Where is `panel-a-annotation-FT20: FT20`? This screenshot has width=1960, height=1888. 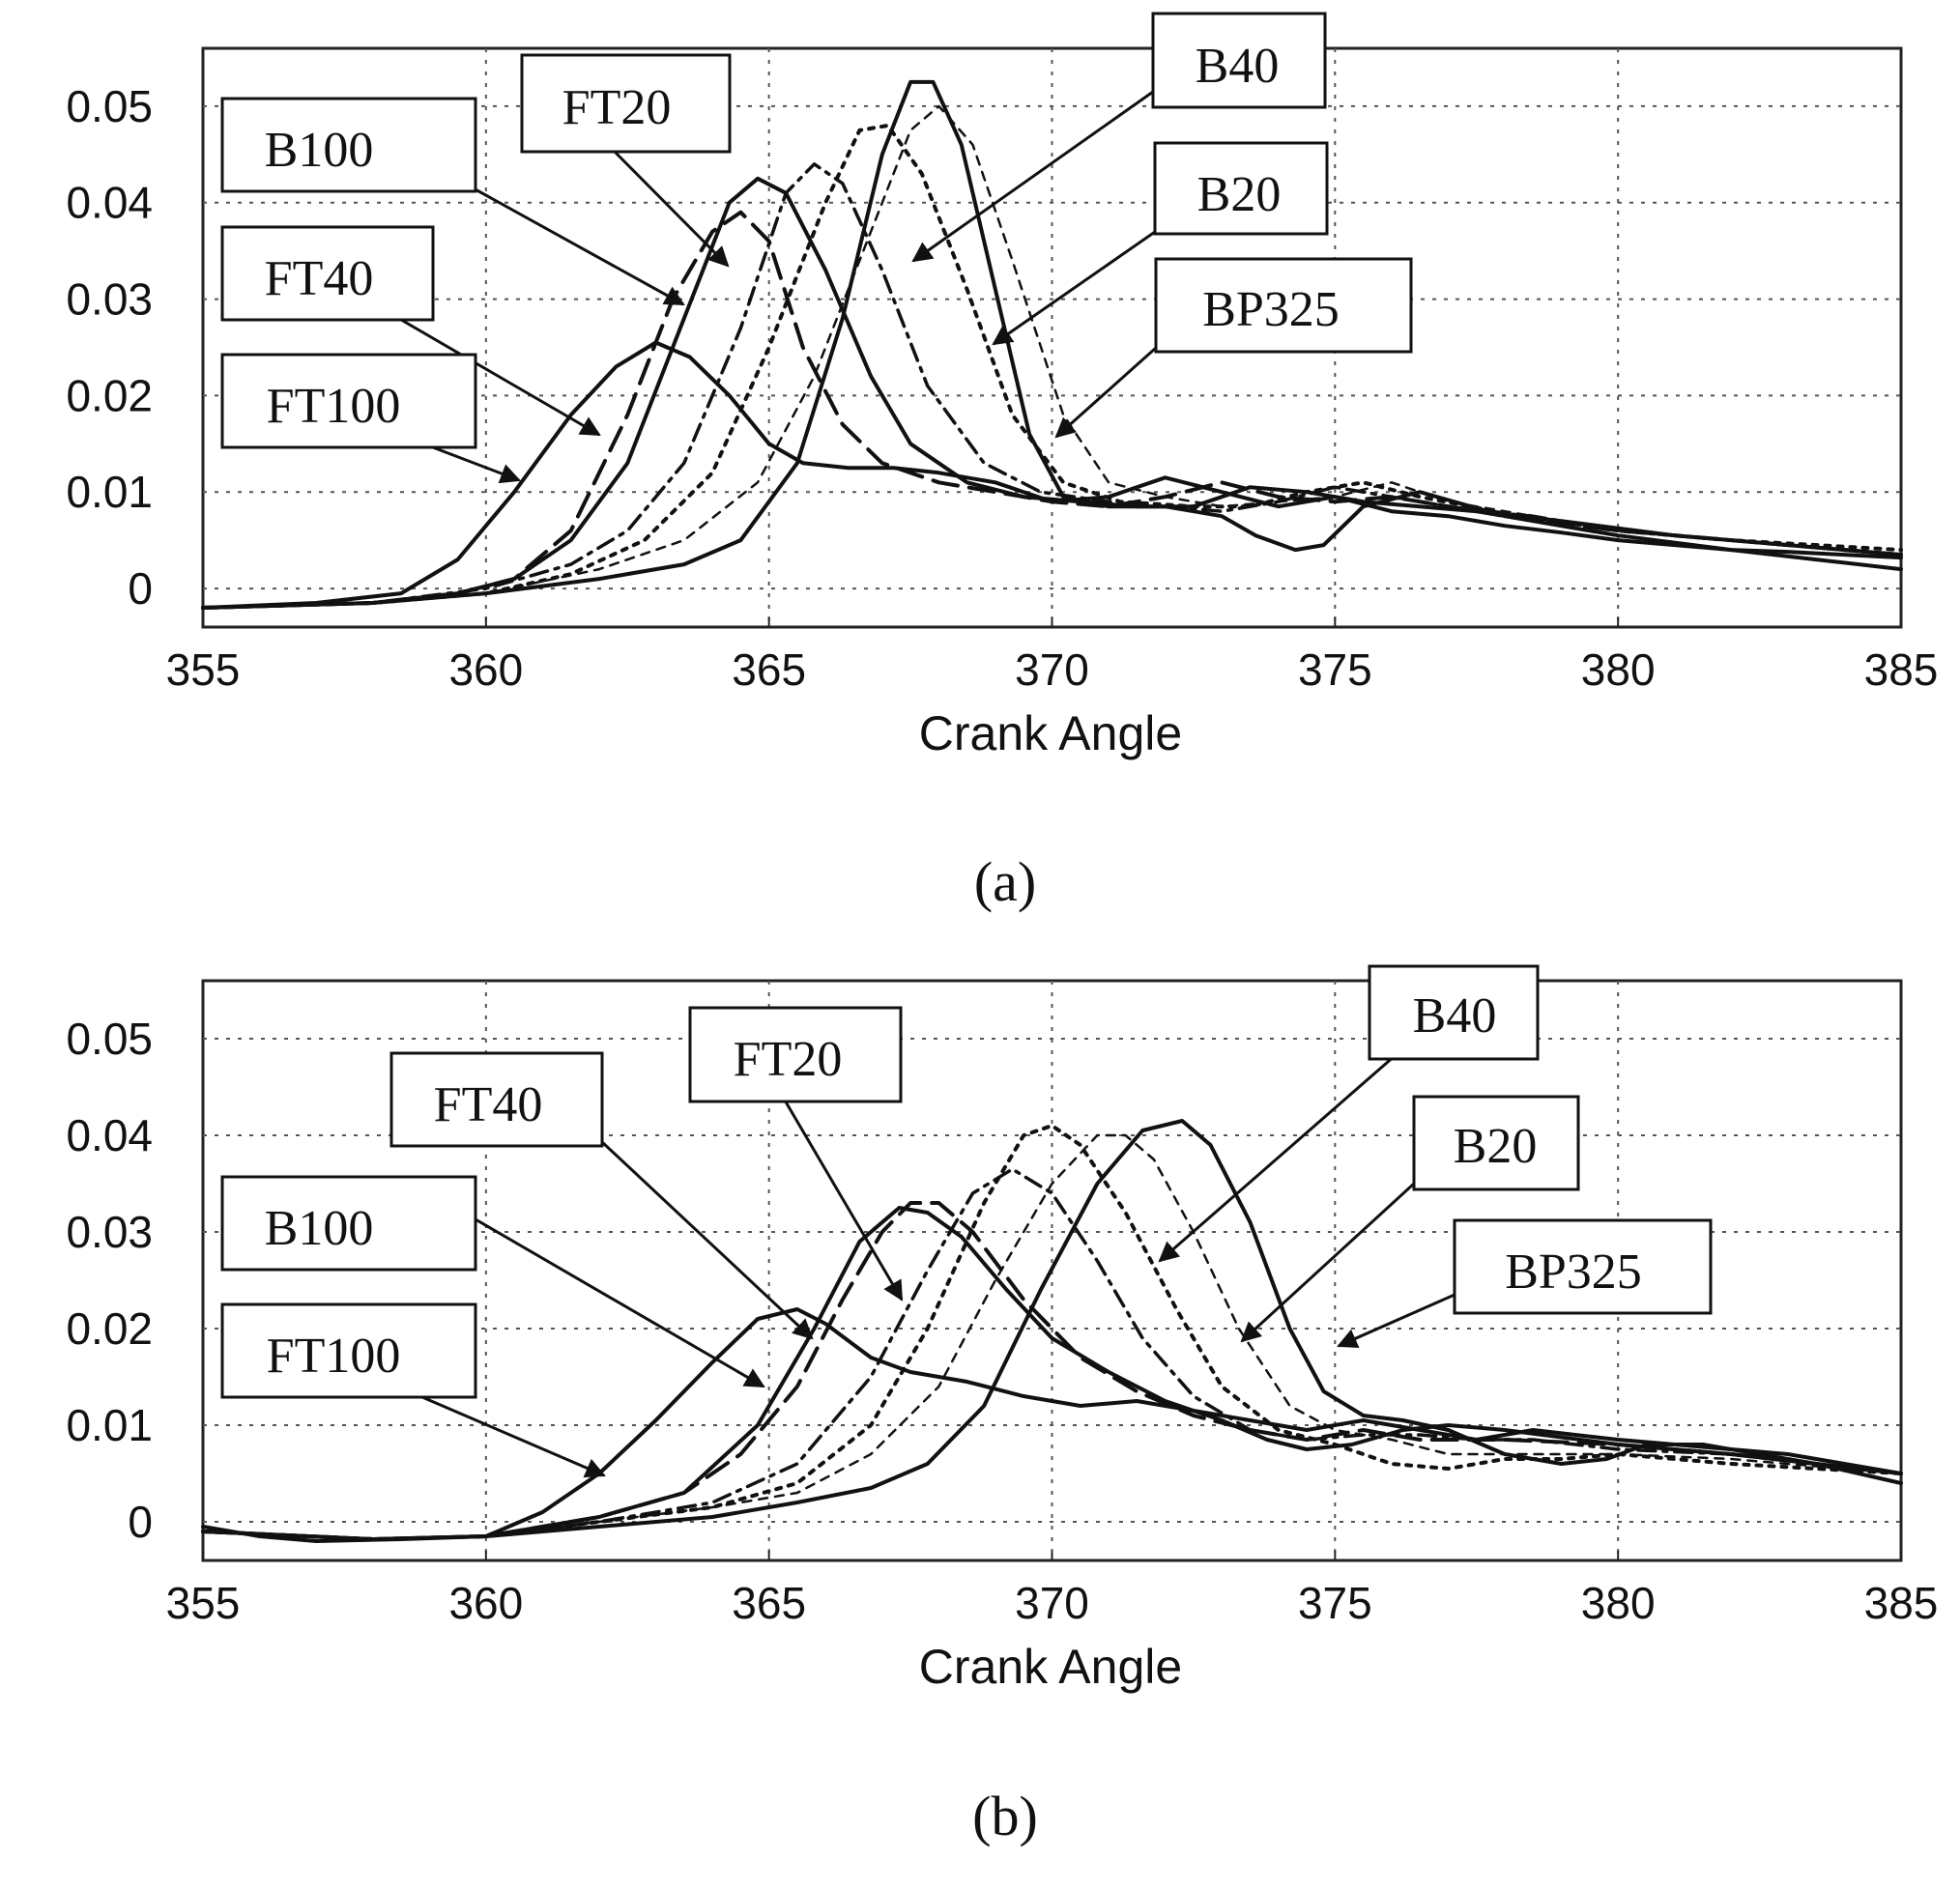 panel-a-annotation-FT20: FT20 is located at coordinates (626, 160).